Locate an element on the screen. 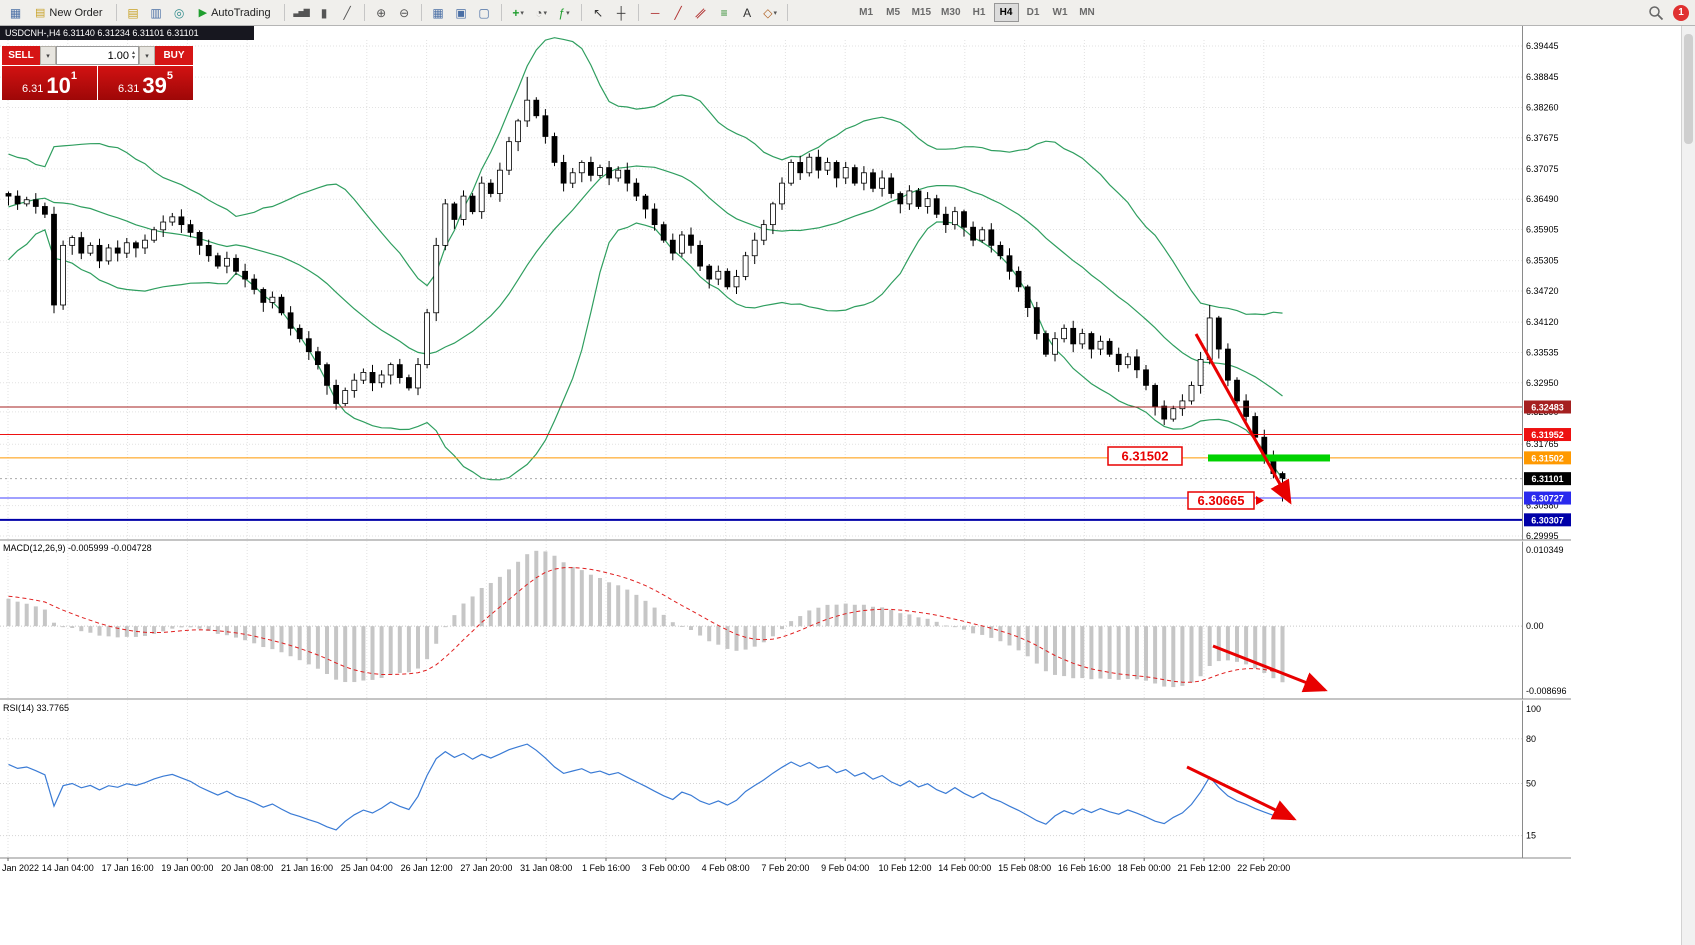 The height and width of the screenshot is (945, 1695). horizontal-lines-layer is located at coordinates (761, 463).